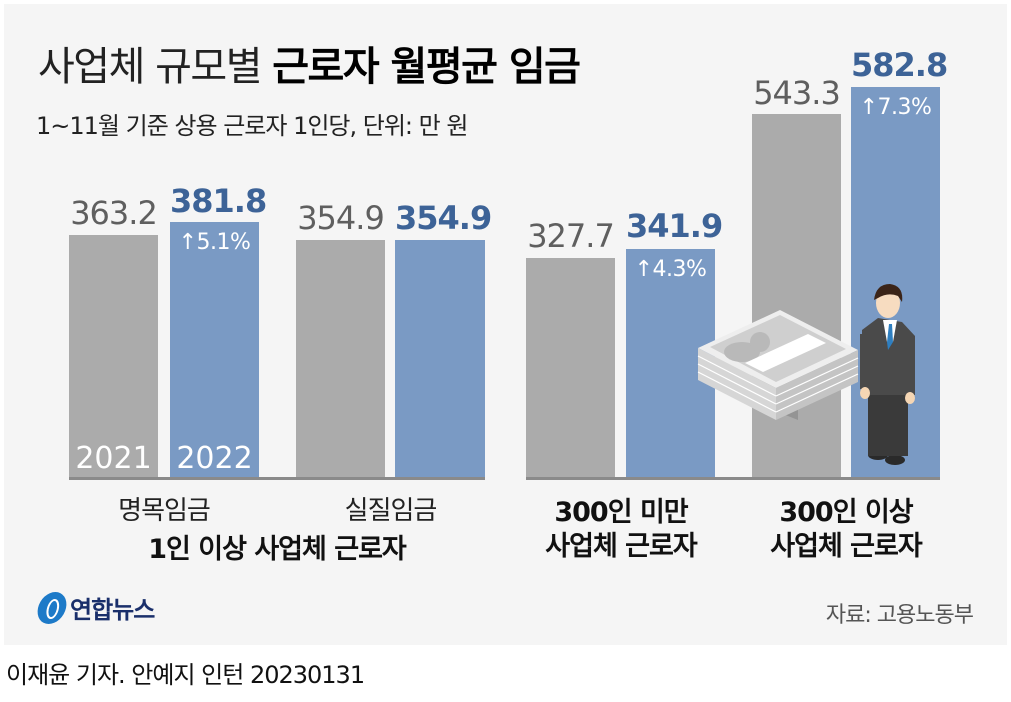 The width and height of the screenshot is (1011, 702). What do you see at coordinates (150, 67) in the screenshot?
I see `title-light: 사업체 규모별` at bounding box center [150, 67].